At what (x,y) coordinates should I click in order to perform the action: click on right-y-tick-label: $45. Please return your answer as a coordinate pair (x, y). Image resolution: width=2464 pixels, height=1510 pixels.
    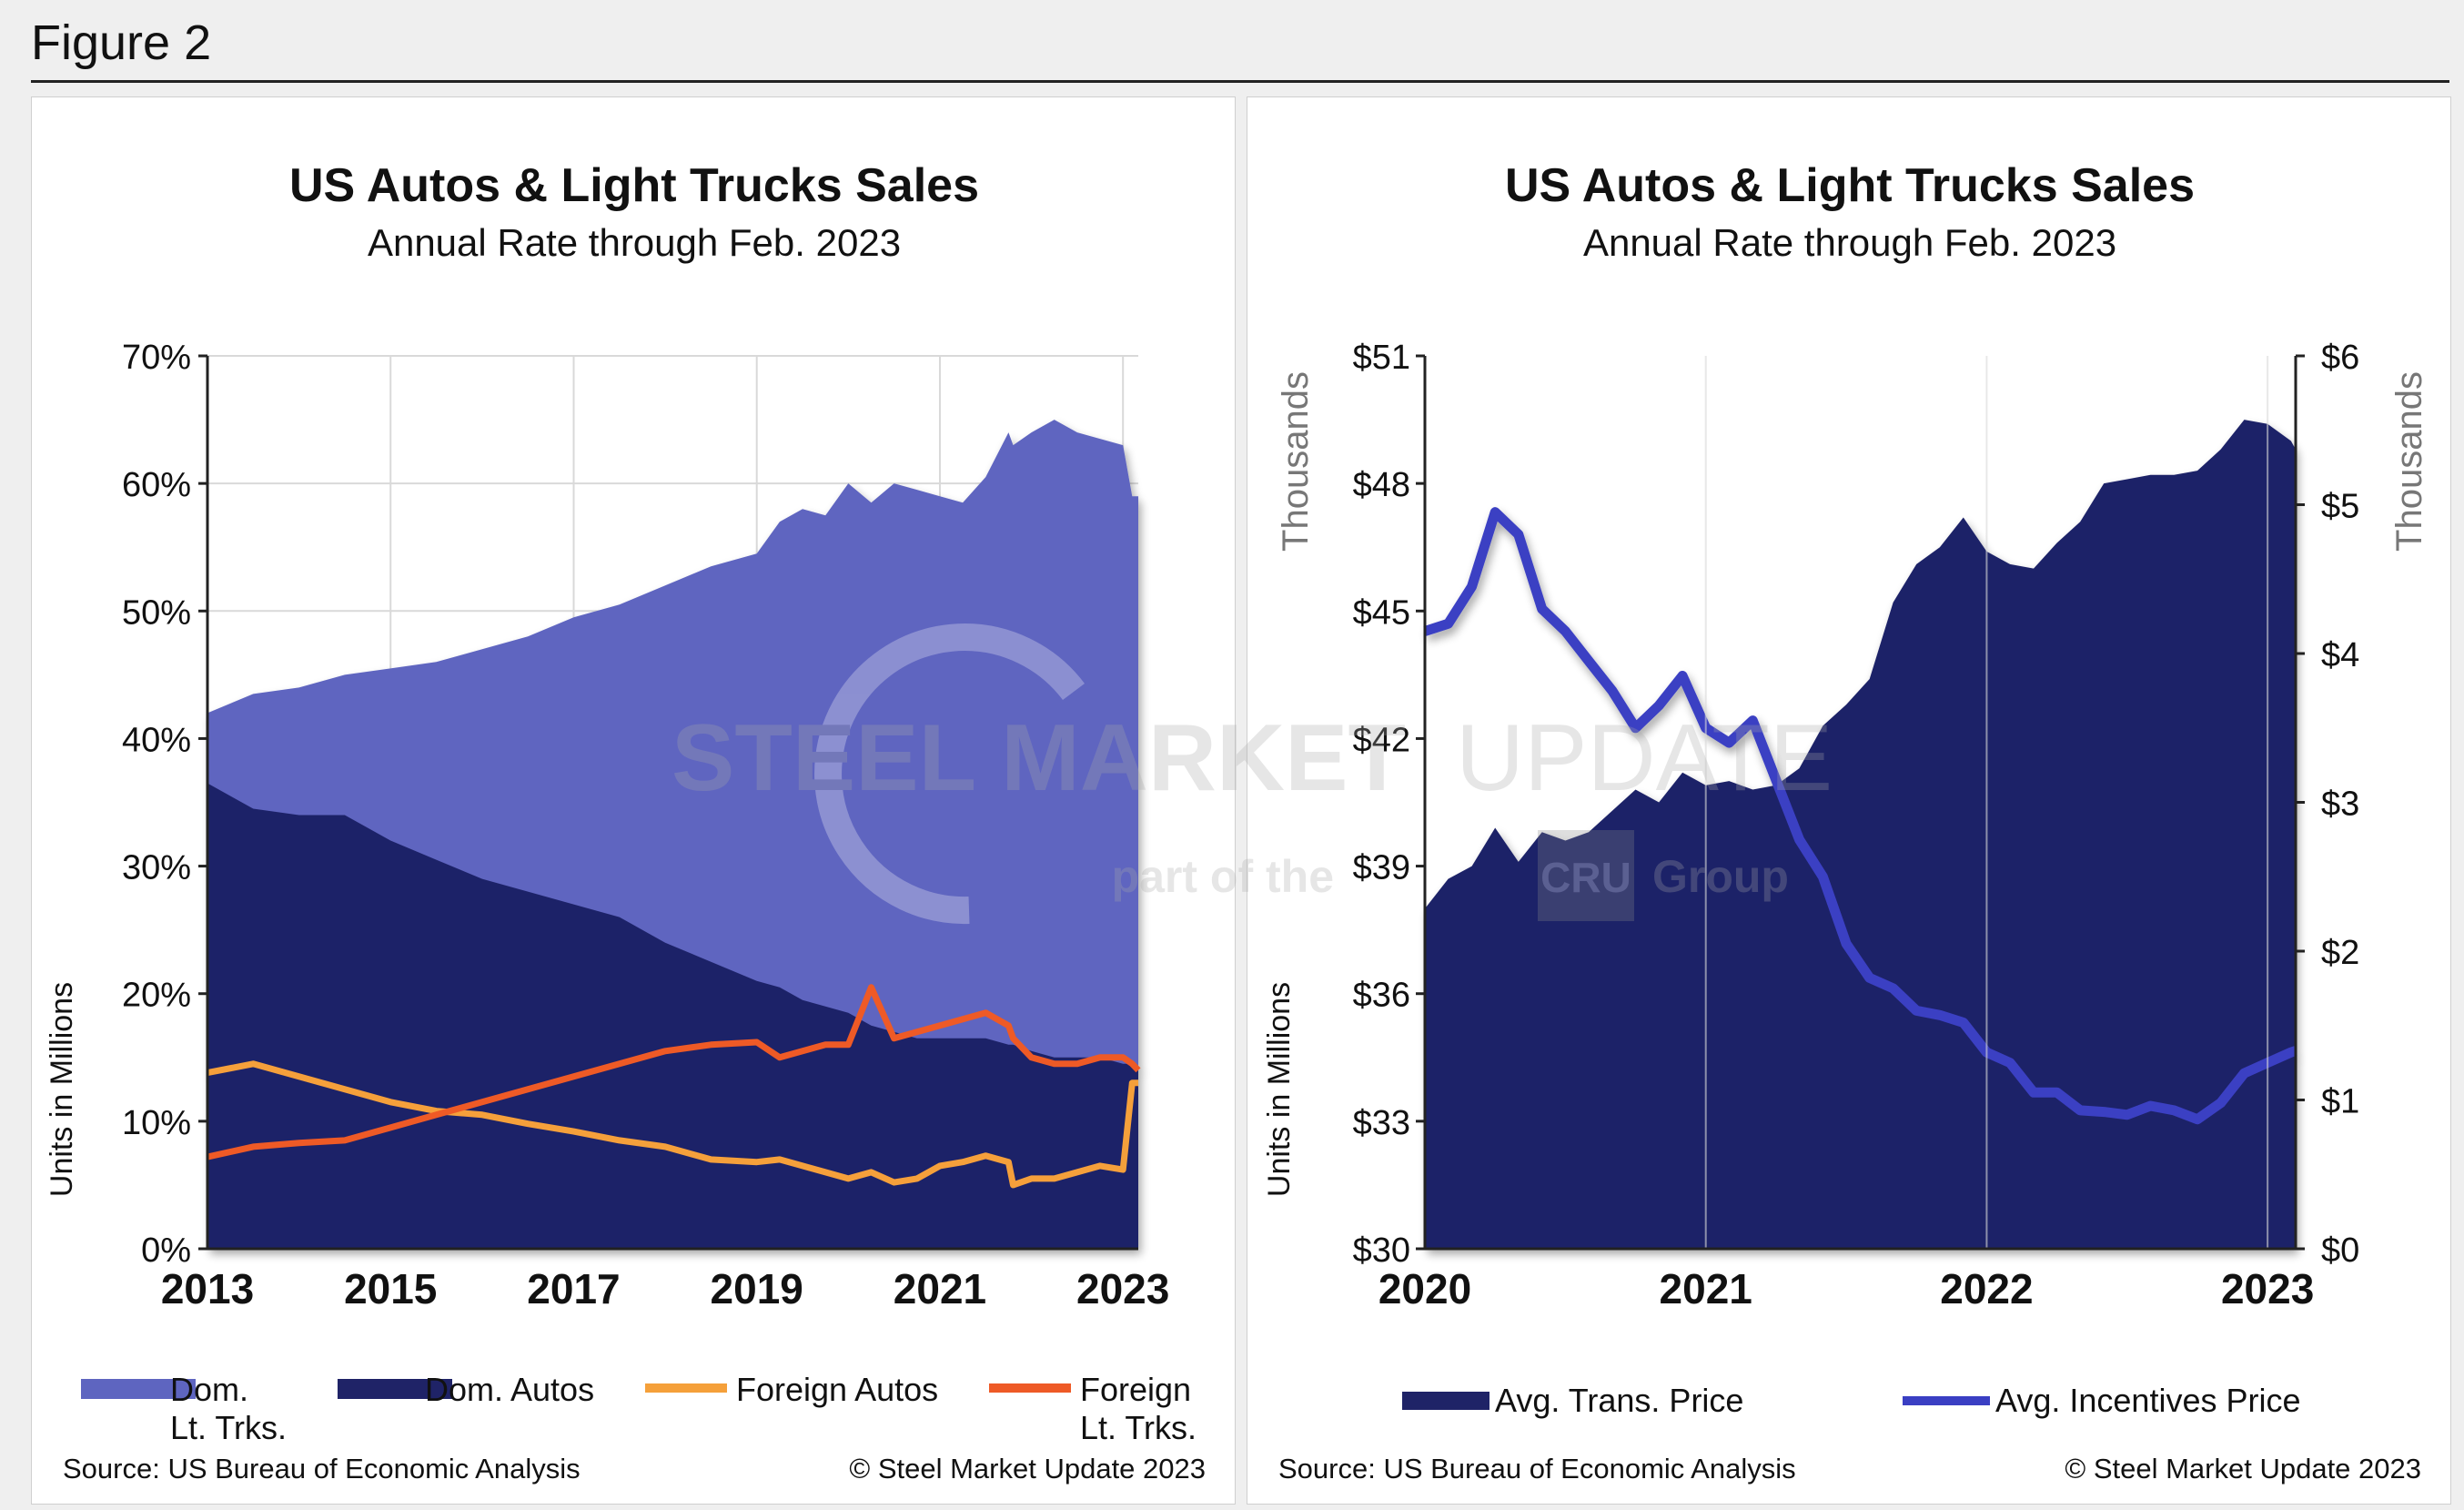
    Looking at the image, I should click on (1381, 612).